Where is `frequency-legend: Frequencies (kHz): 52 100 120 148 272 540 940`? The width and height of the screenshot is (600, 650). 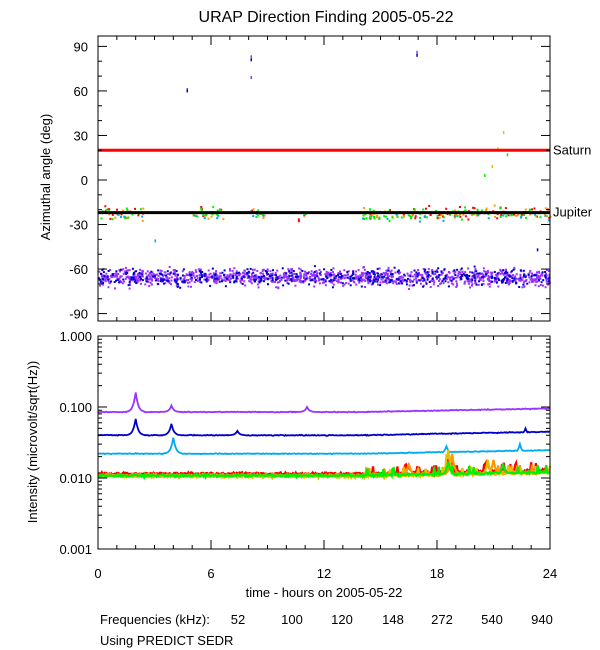 frequency-legend: Frequencies (kHz): 52 100 120 148 272 540 940 is located at coordinates (326, 619).